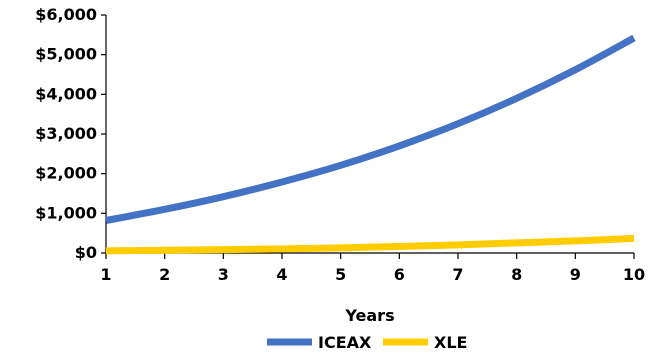 The height and width of the screenshot is (354, 657). What do you see at coordinates (66, 173) in the screenshot?
I see `y-tick-label: $2,000` at bounding box center [66, 173].